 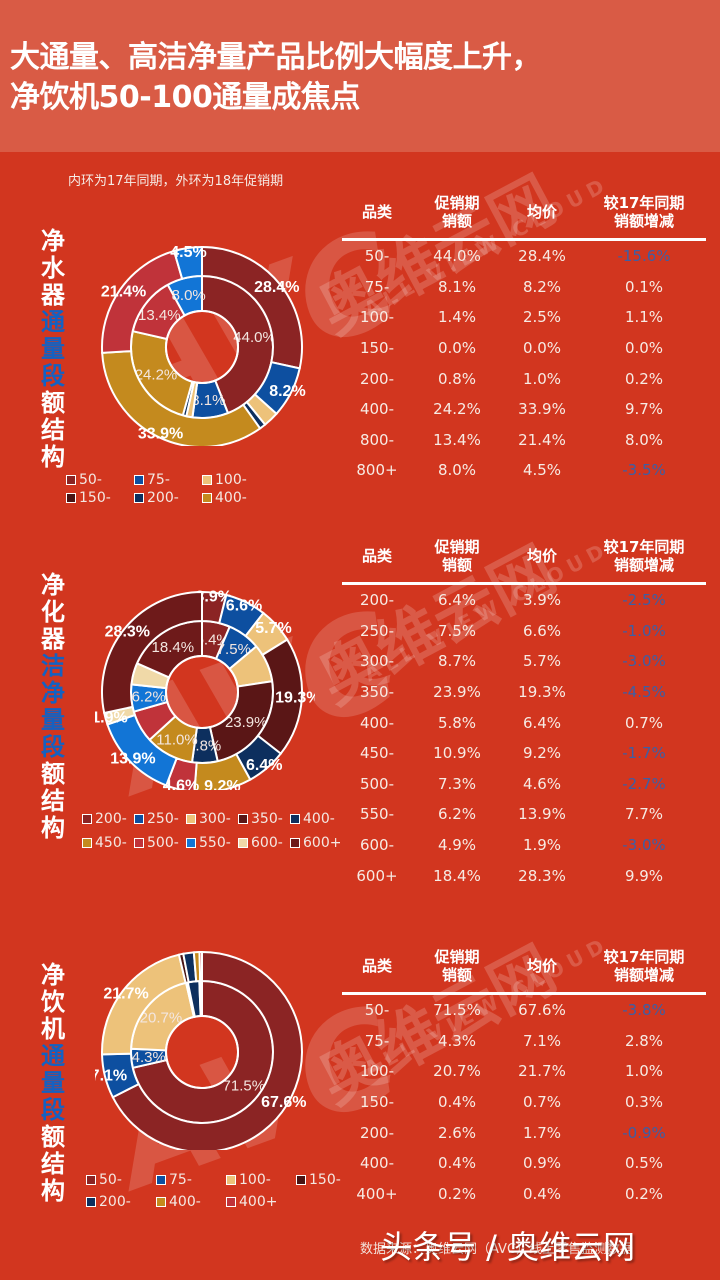 I want to click on cell-promo: 23.9%, so click(x=457, y=692).